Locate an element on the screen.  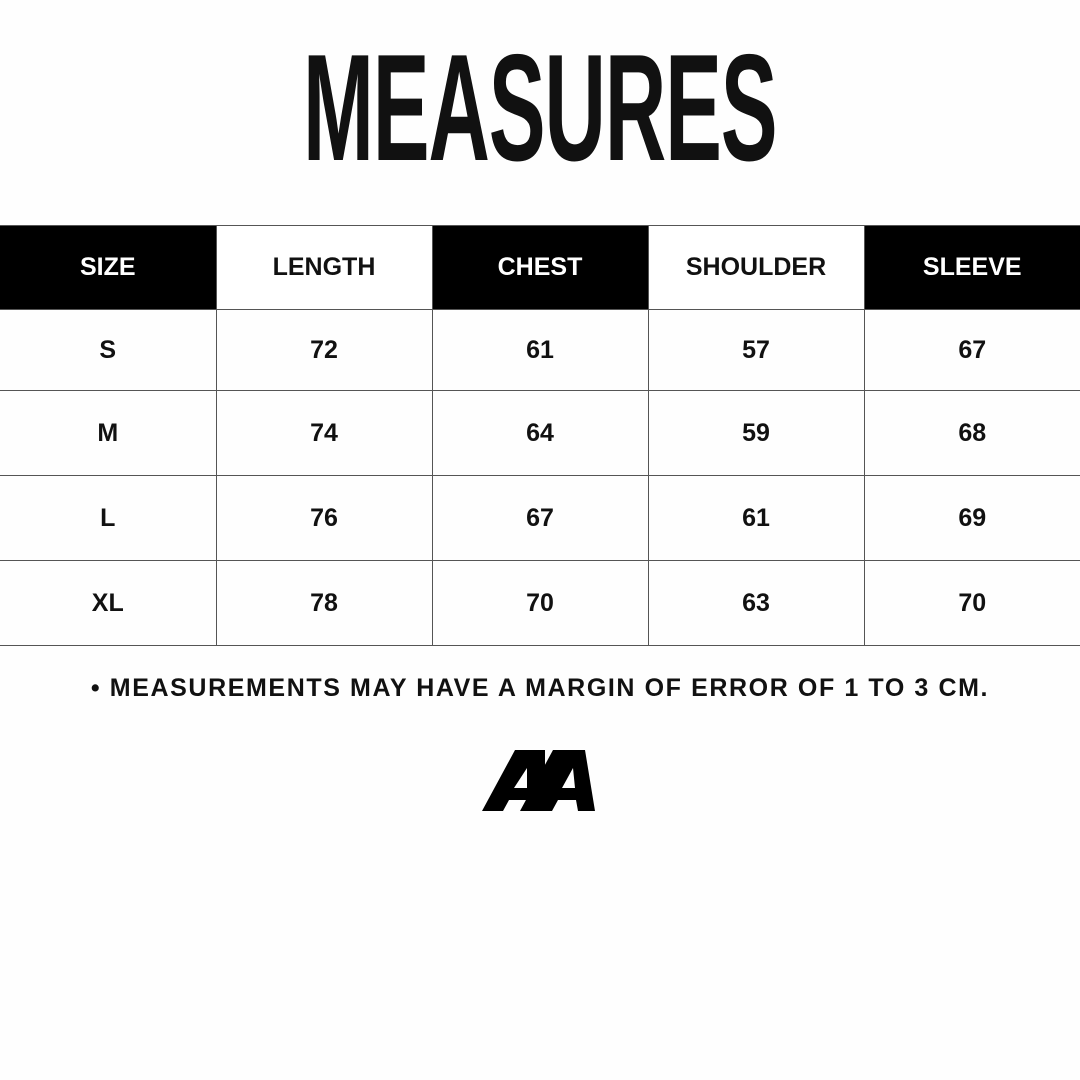
cell-chest: 61 is located at coordinates (540, 350).